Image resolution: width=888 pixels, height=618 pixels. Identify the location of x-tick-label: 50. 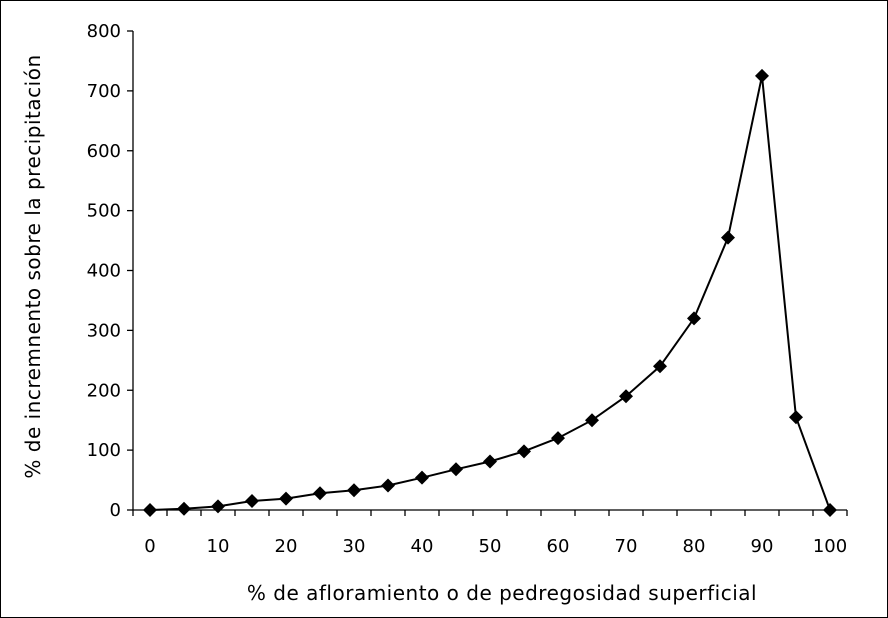
(490, 546).